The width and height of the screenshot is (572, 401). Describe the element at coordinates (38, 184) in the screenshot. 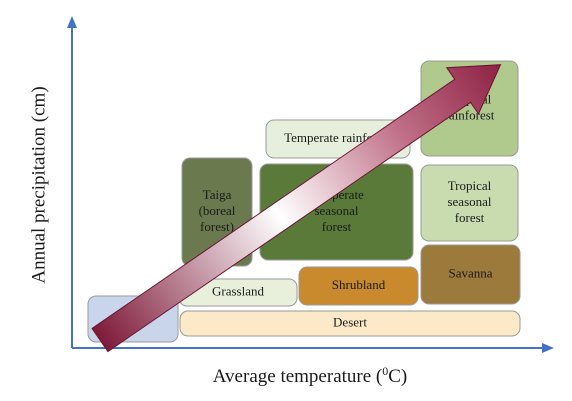

I see `y-axis-label: Annual precipitation (cm)` at that location.